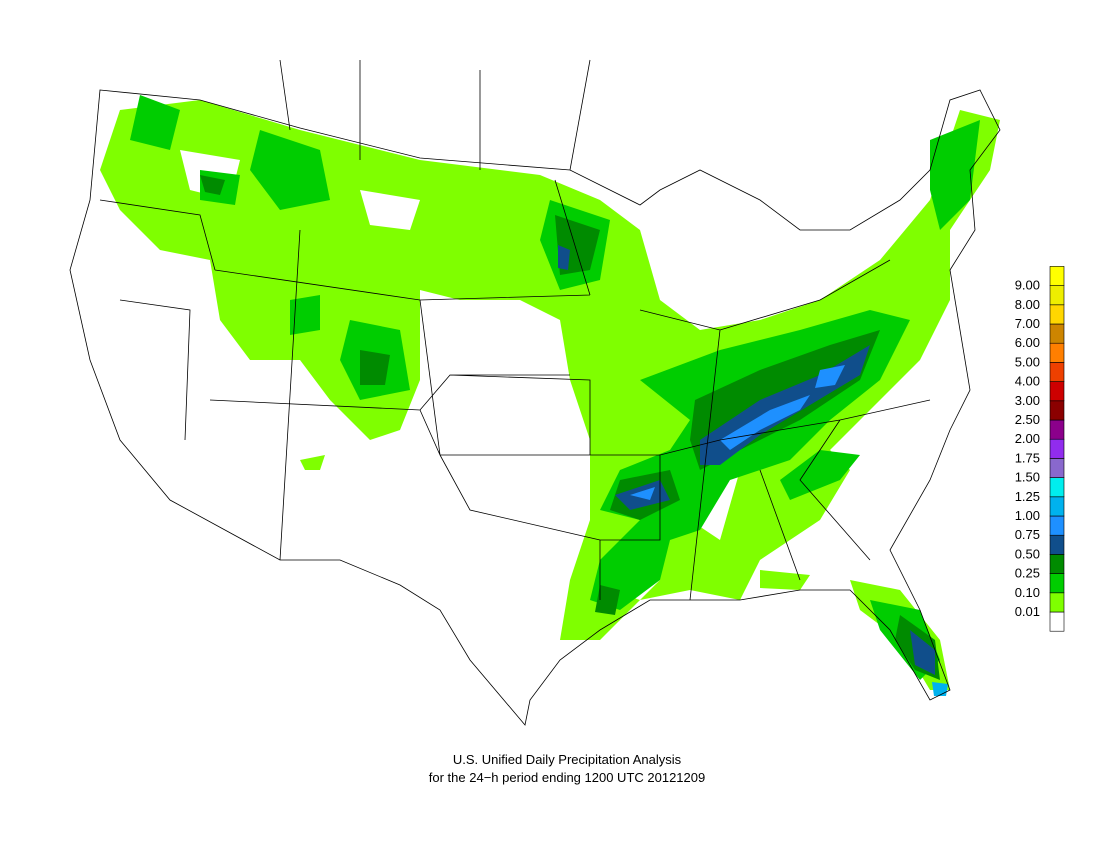  I want to click on legend-label: 9.00, so click(1027, 285).